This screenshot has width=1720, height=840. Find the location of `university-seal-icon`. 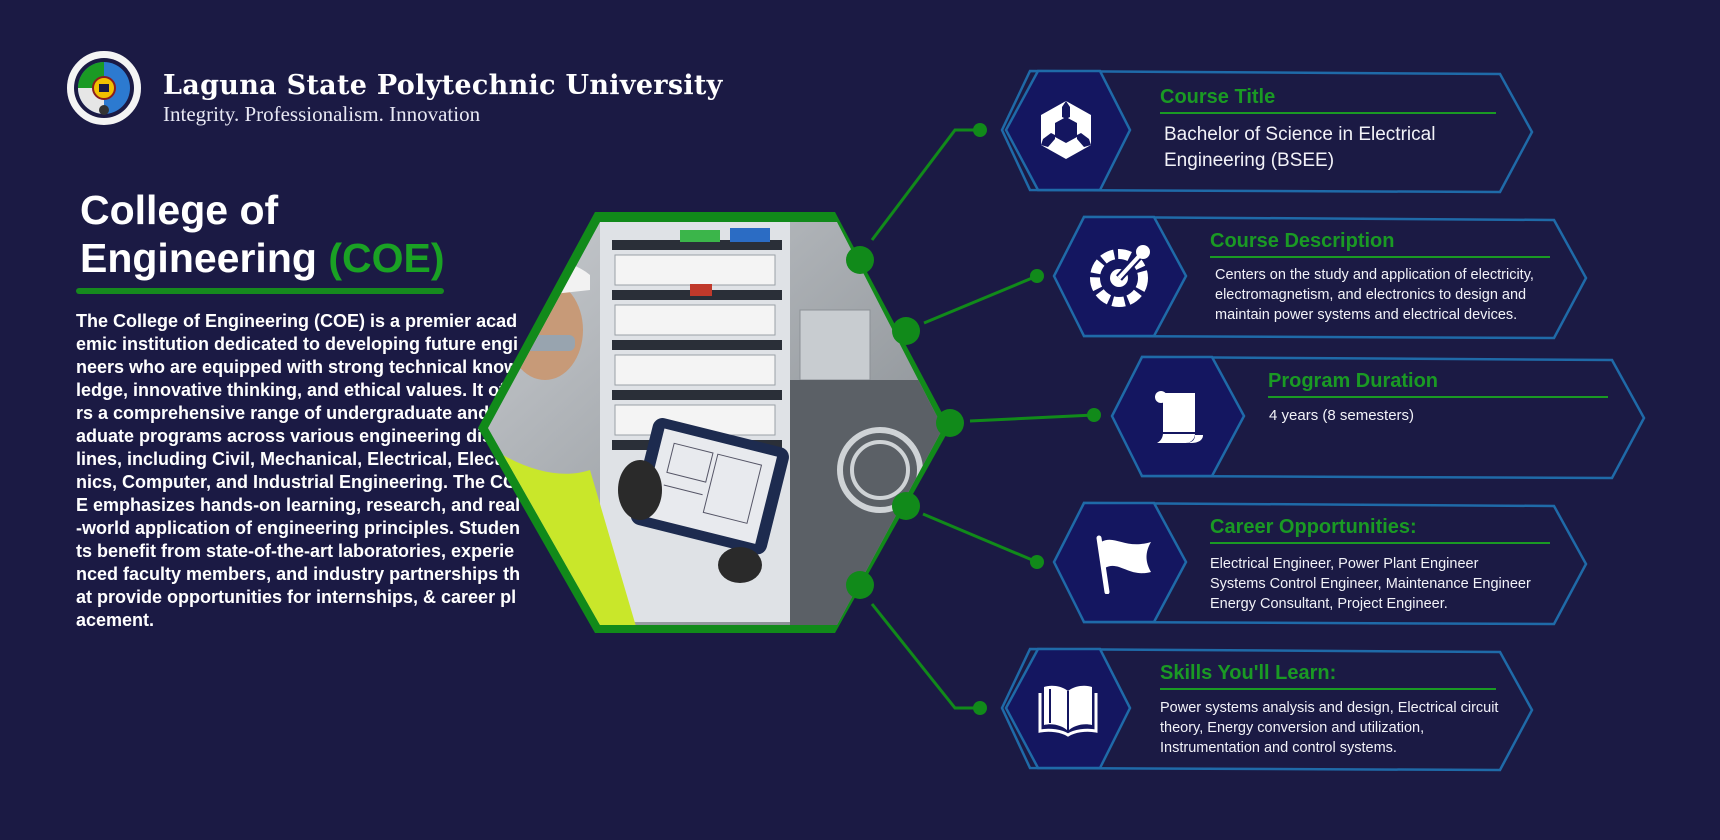

university-seal-icon is located at coordinates (104, 88).